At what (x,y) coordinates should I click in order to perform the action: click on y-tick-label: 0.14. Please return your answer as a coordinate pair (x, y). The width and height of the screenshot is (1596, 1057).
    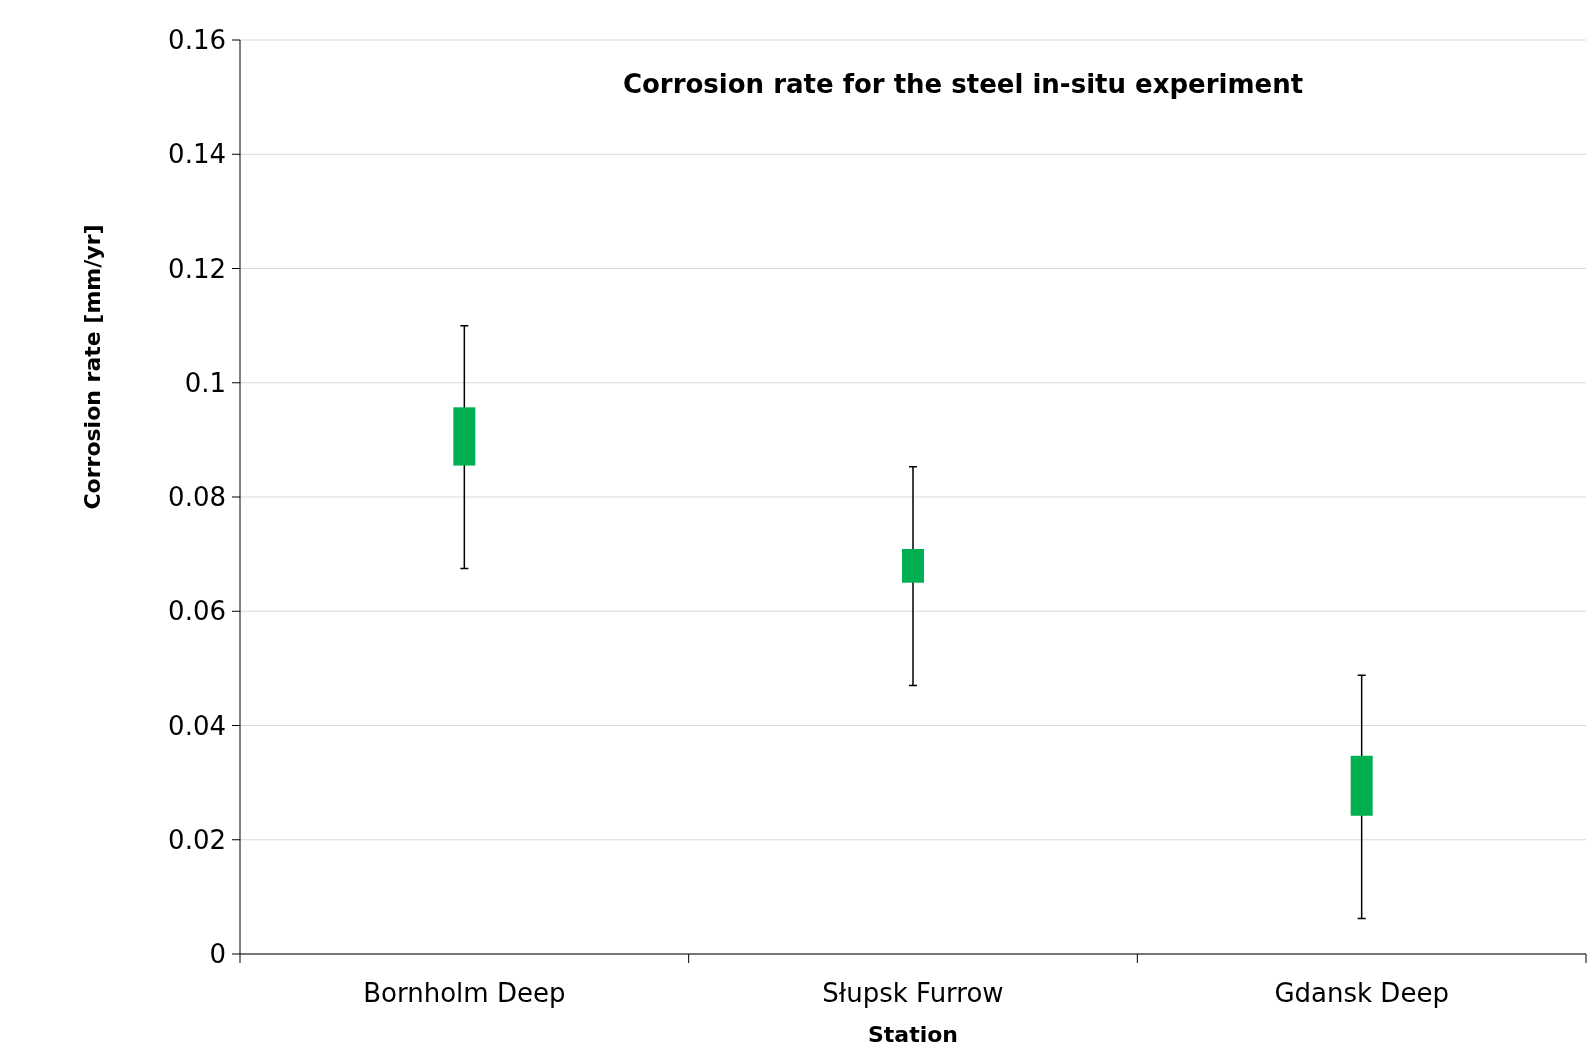
    Looking at the image, I should click on (197, 154).